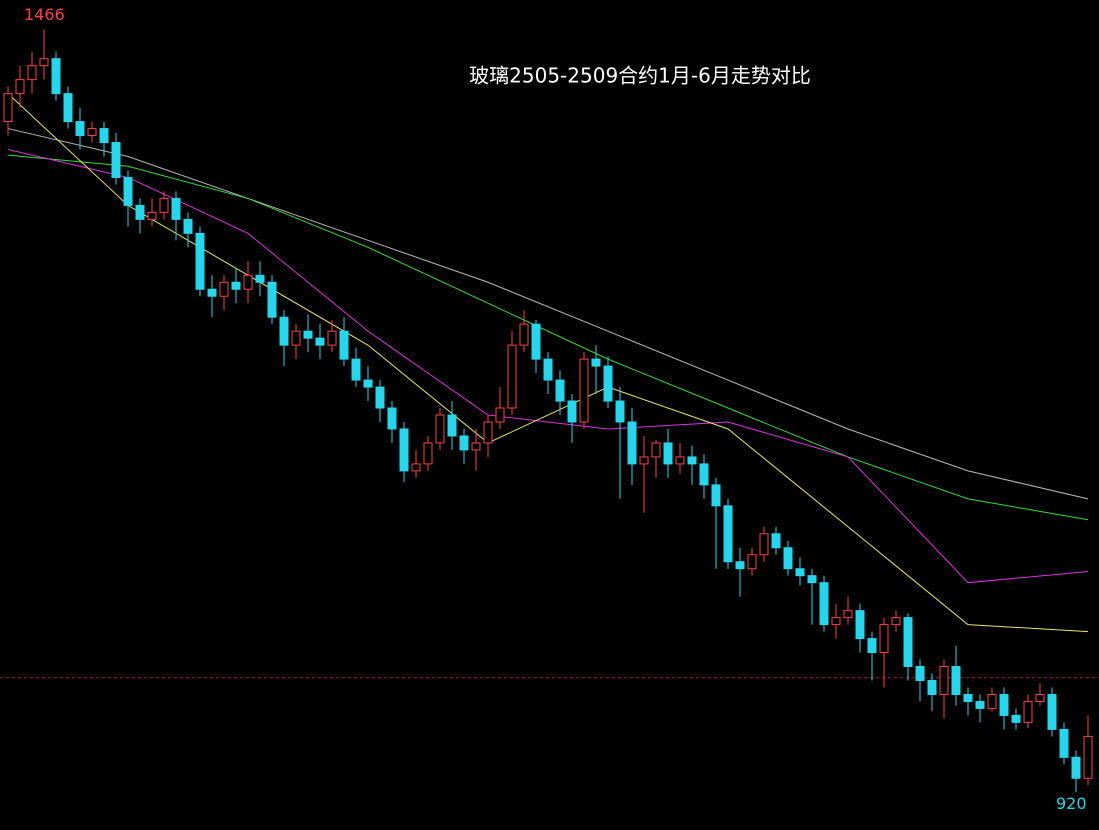 This screenshot has height=830, width=1099. Describe the element at coordinates (44, 14) in the screenshot. I see `max-label: 1466` at that location.